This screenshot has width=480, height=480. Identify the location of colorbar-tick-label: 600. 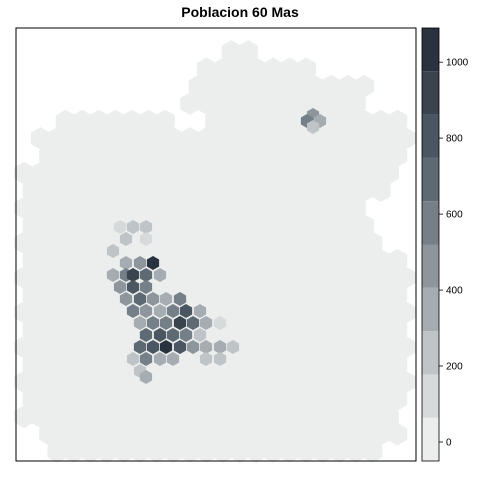
(454, 215).